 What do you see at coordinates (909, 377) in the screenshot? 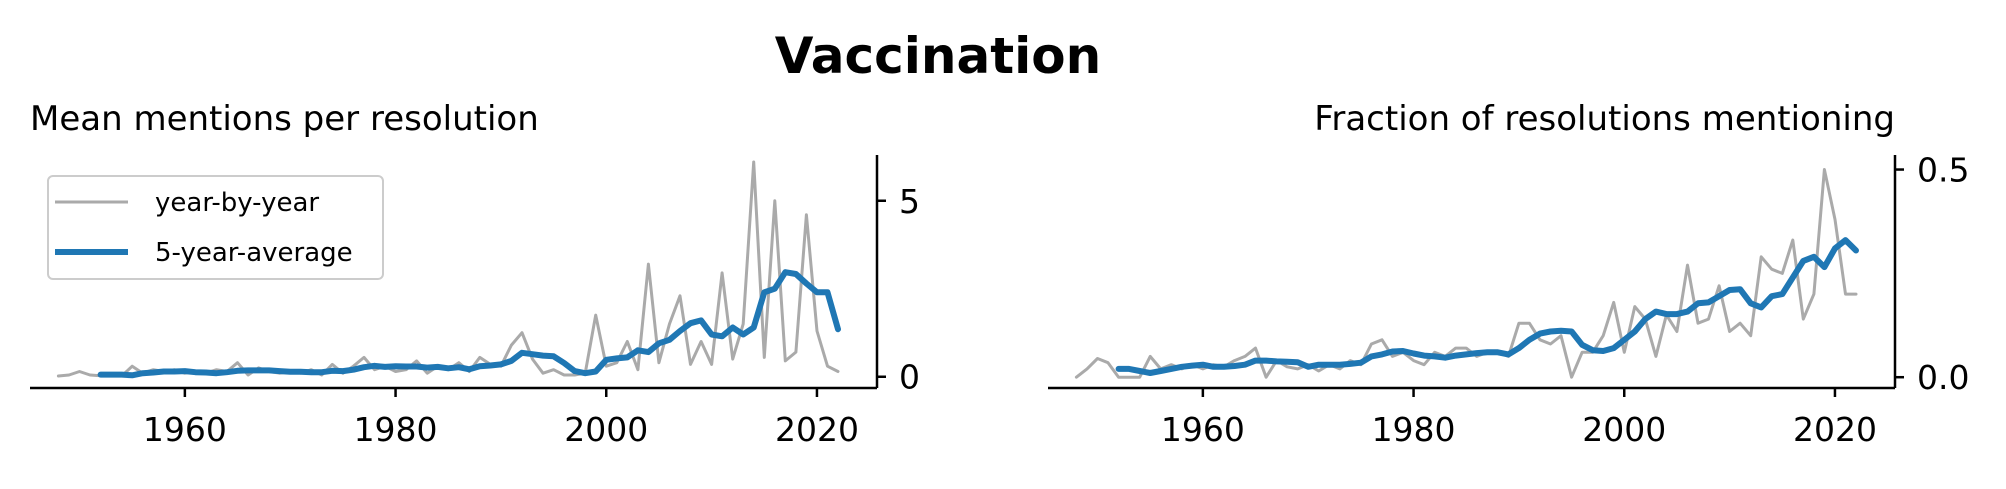
I see `left-y-tick-label: 0` at bounding box center [909, 377].